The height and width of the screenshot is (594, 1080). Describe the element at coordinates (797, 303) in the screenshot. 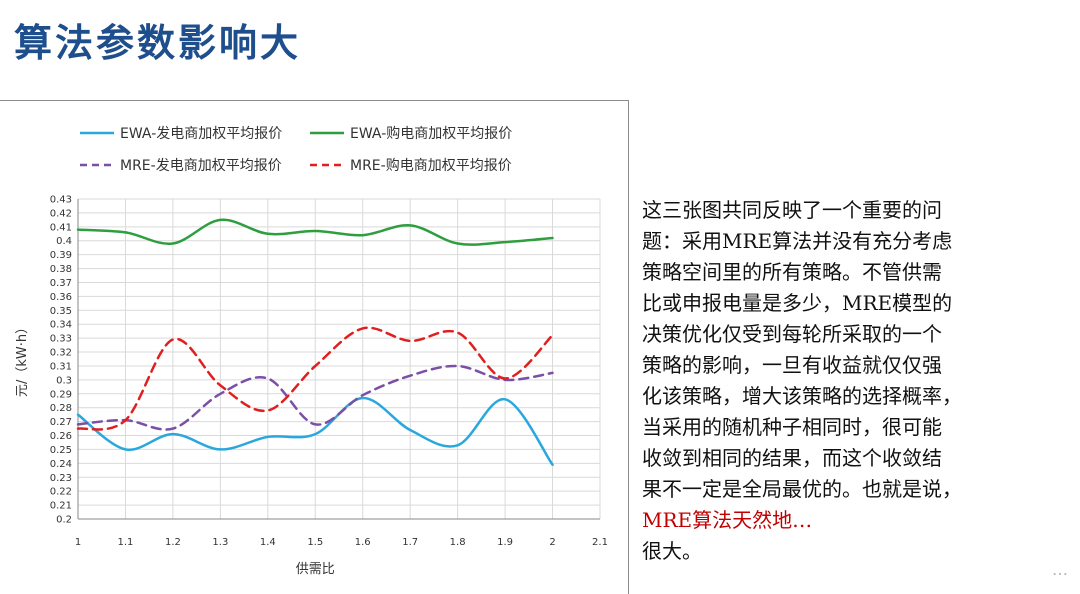

I see `description-line: 比或申报电量是多少，MRE模型的` at that location.